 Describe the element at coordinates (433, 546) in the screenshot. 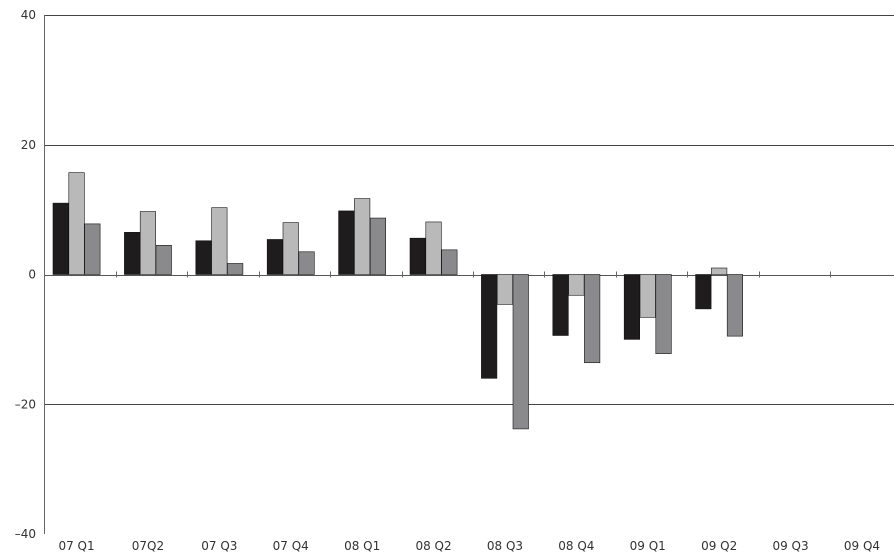

I see `x-tick-label: 08 Q2` at that location.